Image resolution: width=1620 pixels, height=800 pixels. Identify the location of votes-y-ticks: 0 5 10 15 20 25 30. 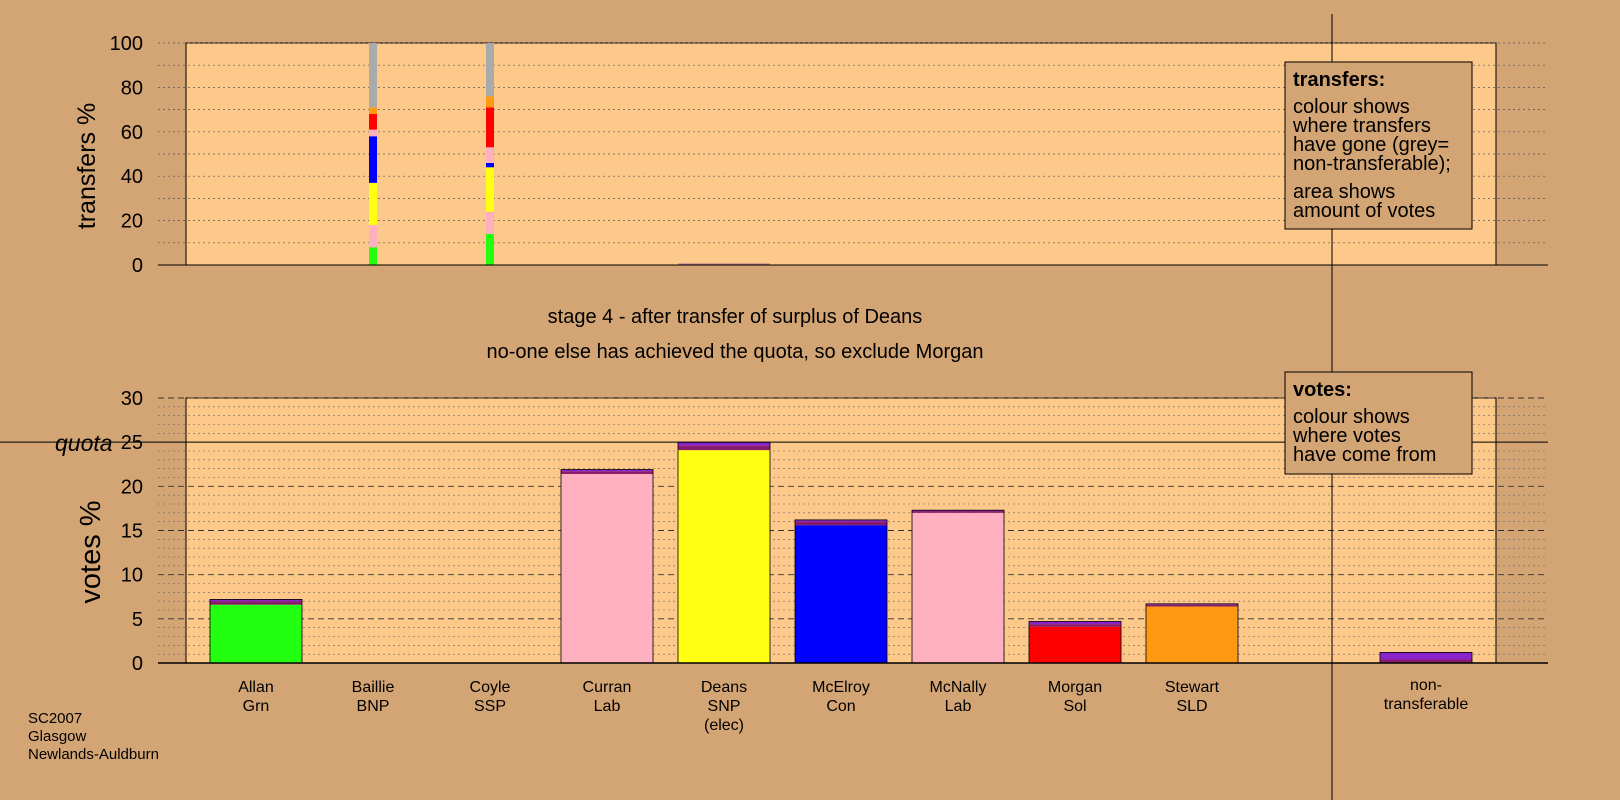
(132, 531).